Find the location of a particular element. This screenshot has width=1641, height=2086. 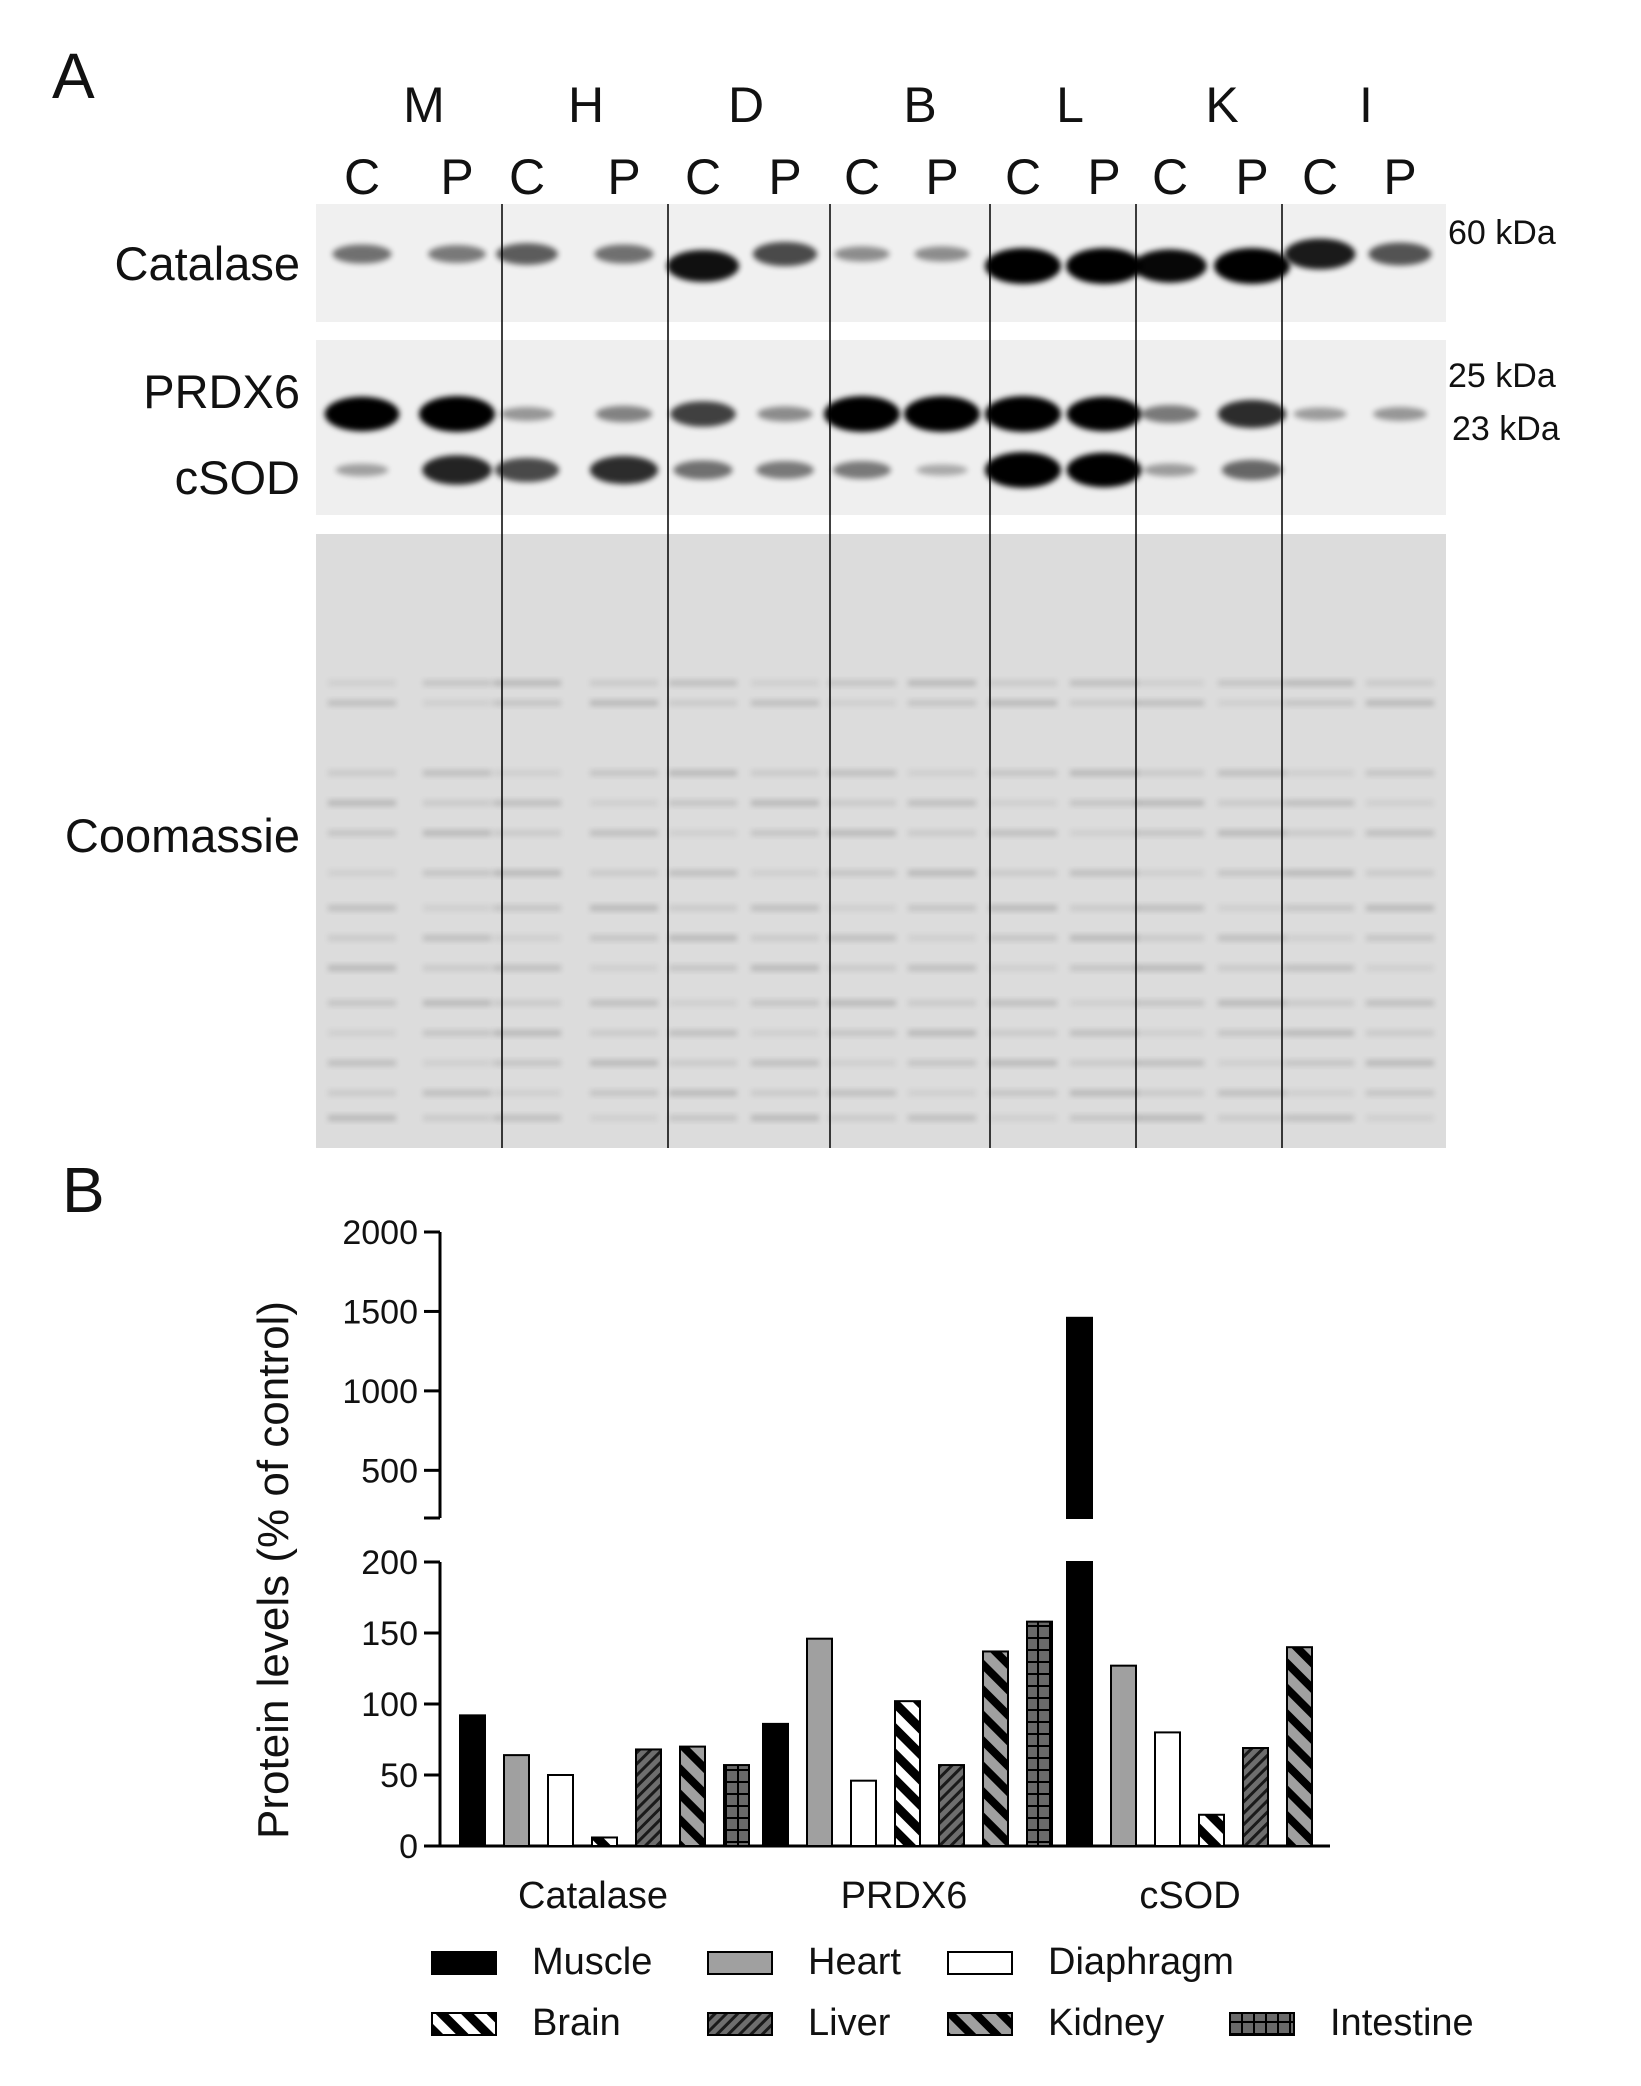

lane-label-D-C: C is located at coordinates (703, 177).